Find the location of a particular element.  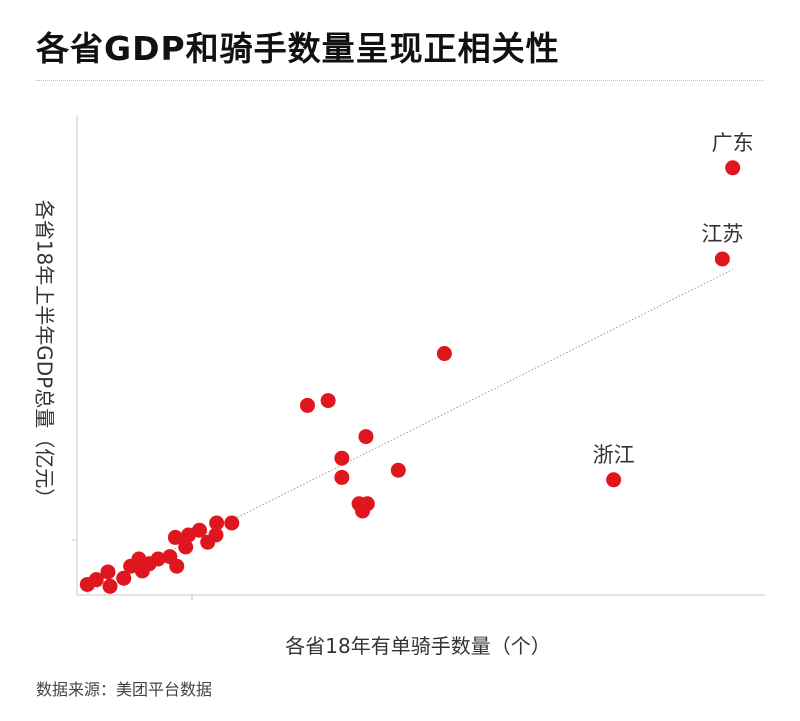

data-source-note: 数据来源：美团平台数据 is located at coordinates (124, 689).